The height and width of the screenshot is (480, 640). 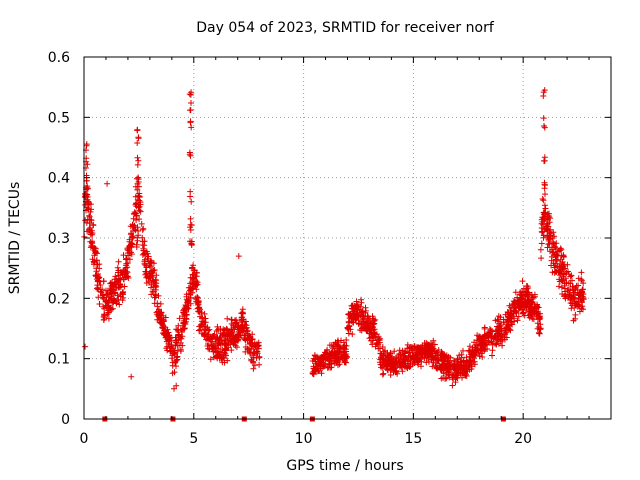 I want to click on x-tick-labels: 0 5 10 15 20, so click(x=306, y=439).